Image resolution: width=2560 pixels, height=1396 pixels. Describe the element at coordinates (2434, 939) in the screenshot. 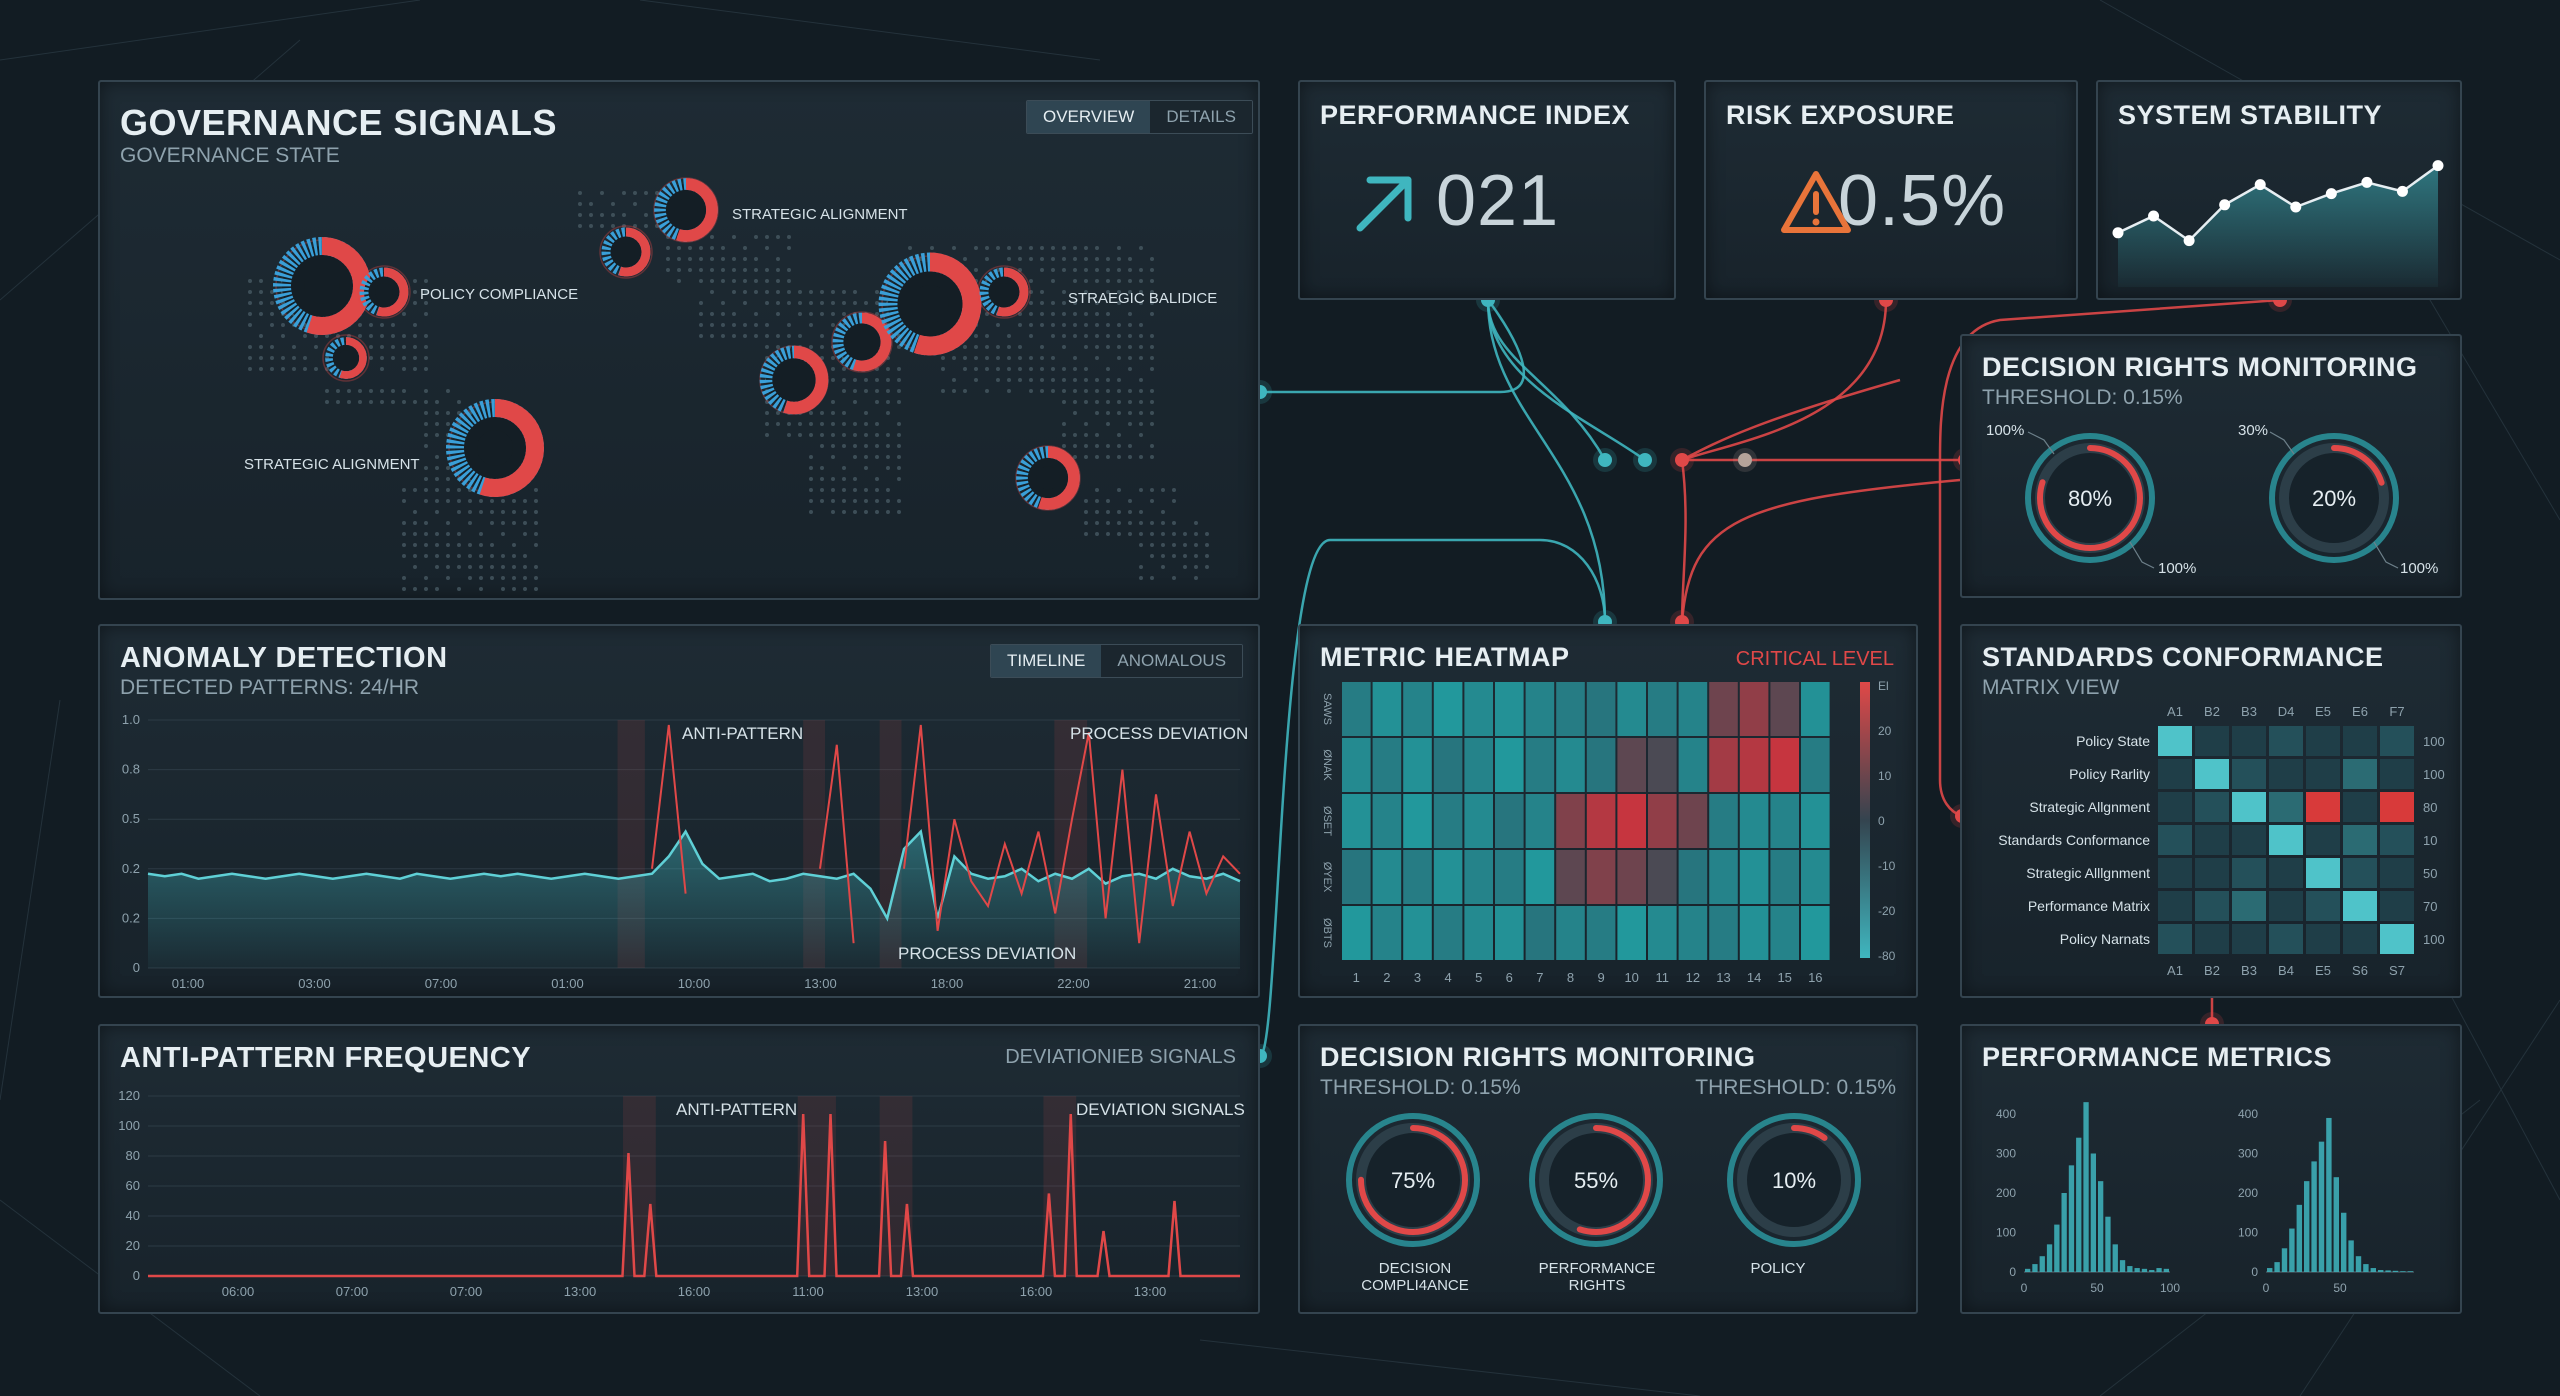

I see `row-value: 100` at that location.